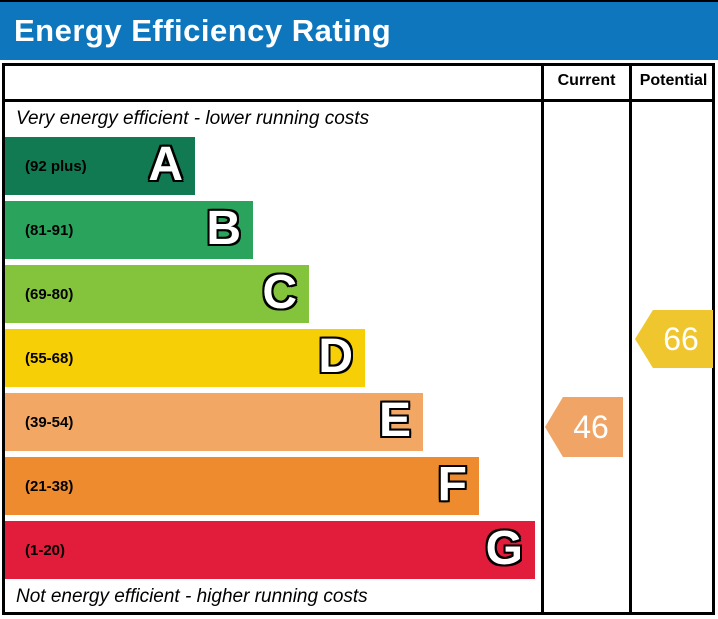 This screenshot has width=718, height=619. What do you see at coordinates (504, 549) in the screenshot?
I see `band-letter: G` at bounding box center [504, 549].